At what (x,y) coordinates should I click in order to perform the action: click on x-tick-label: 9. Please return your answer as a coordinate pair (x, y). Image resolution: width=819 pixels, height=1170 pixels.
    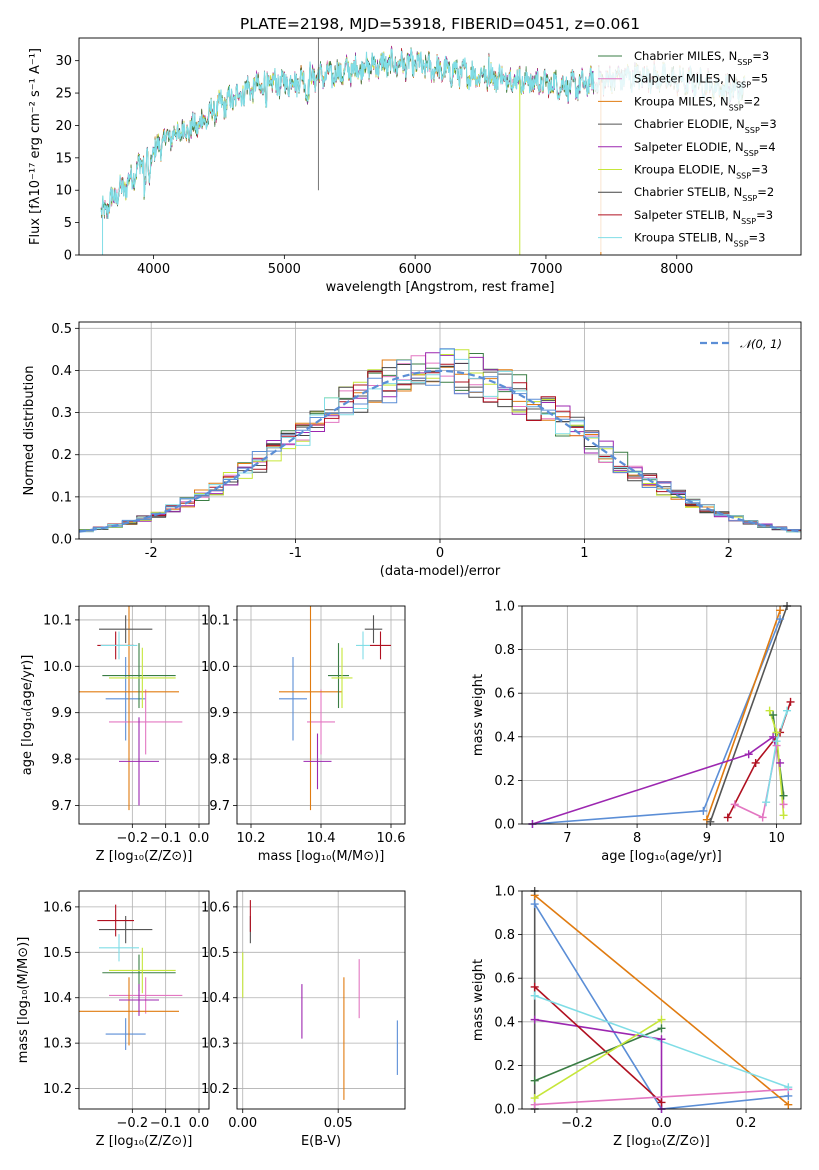
    Looking at the image, I should click on (707, 838).